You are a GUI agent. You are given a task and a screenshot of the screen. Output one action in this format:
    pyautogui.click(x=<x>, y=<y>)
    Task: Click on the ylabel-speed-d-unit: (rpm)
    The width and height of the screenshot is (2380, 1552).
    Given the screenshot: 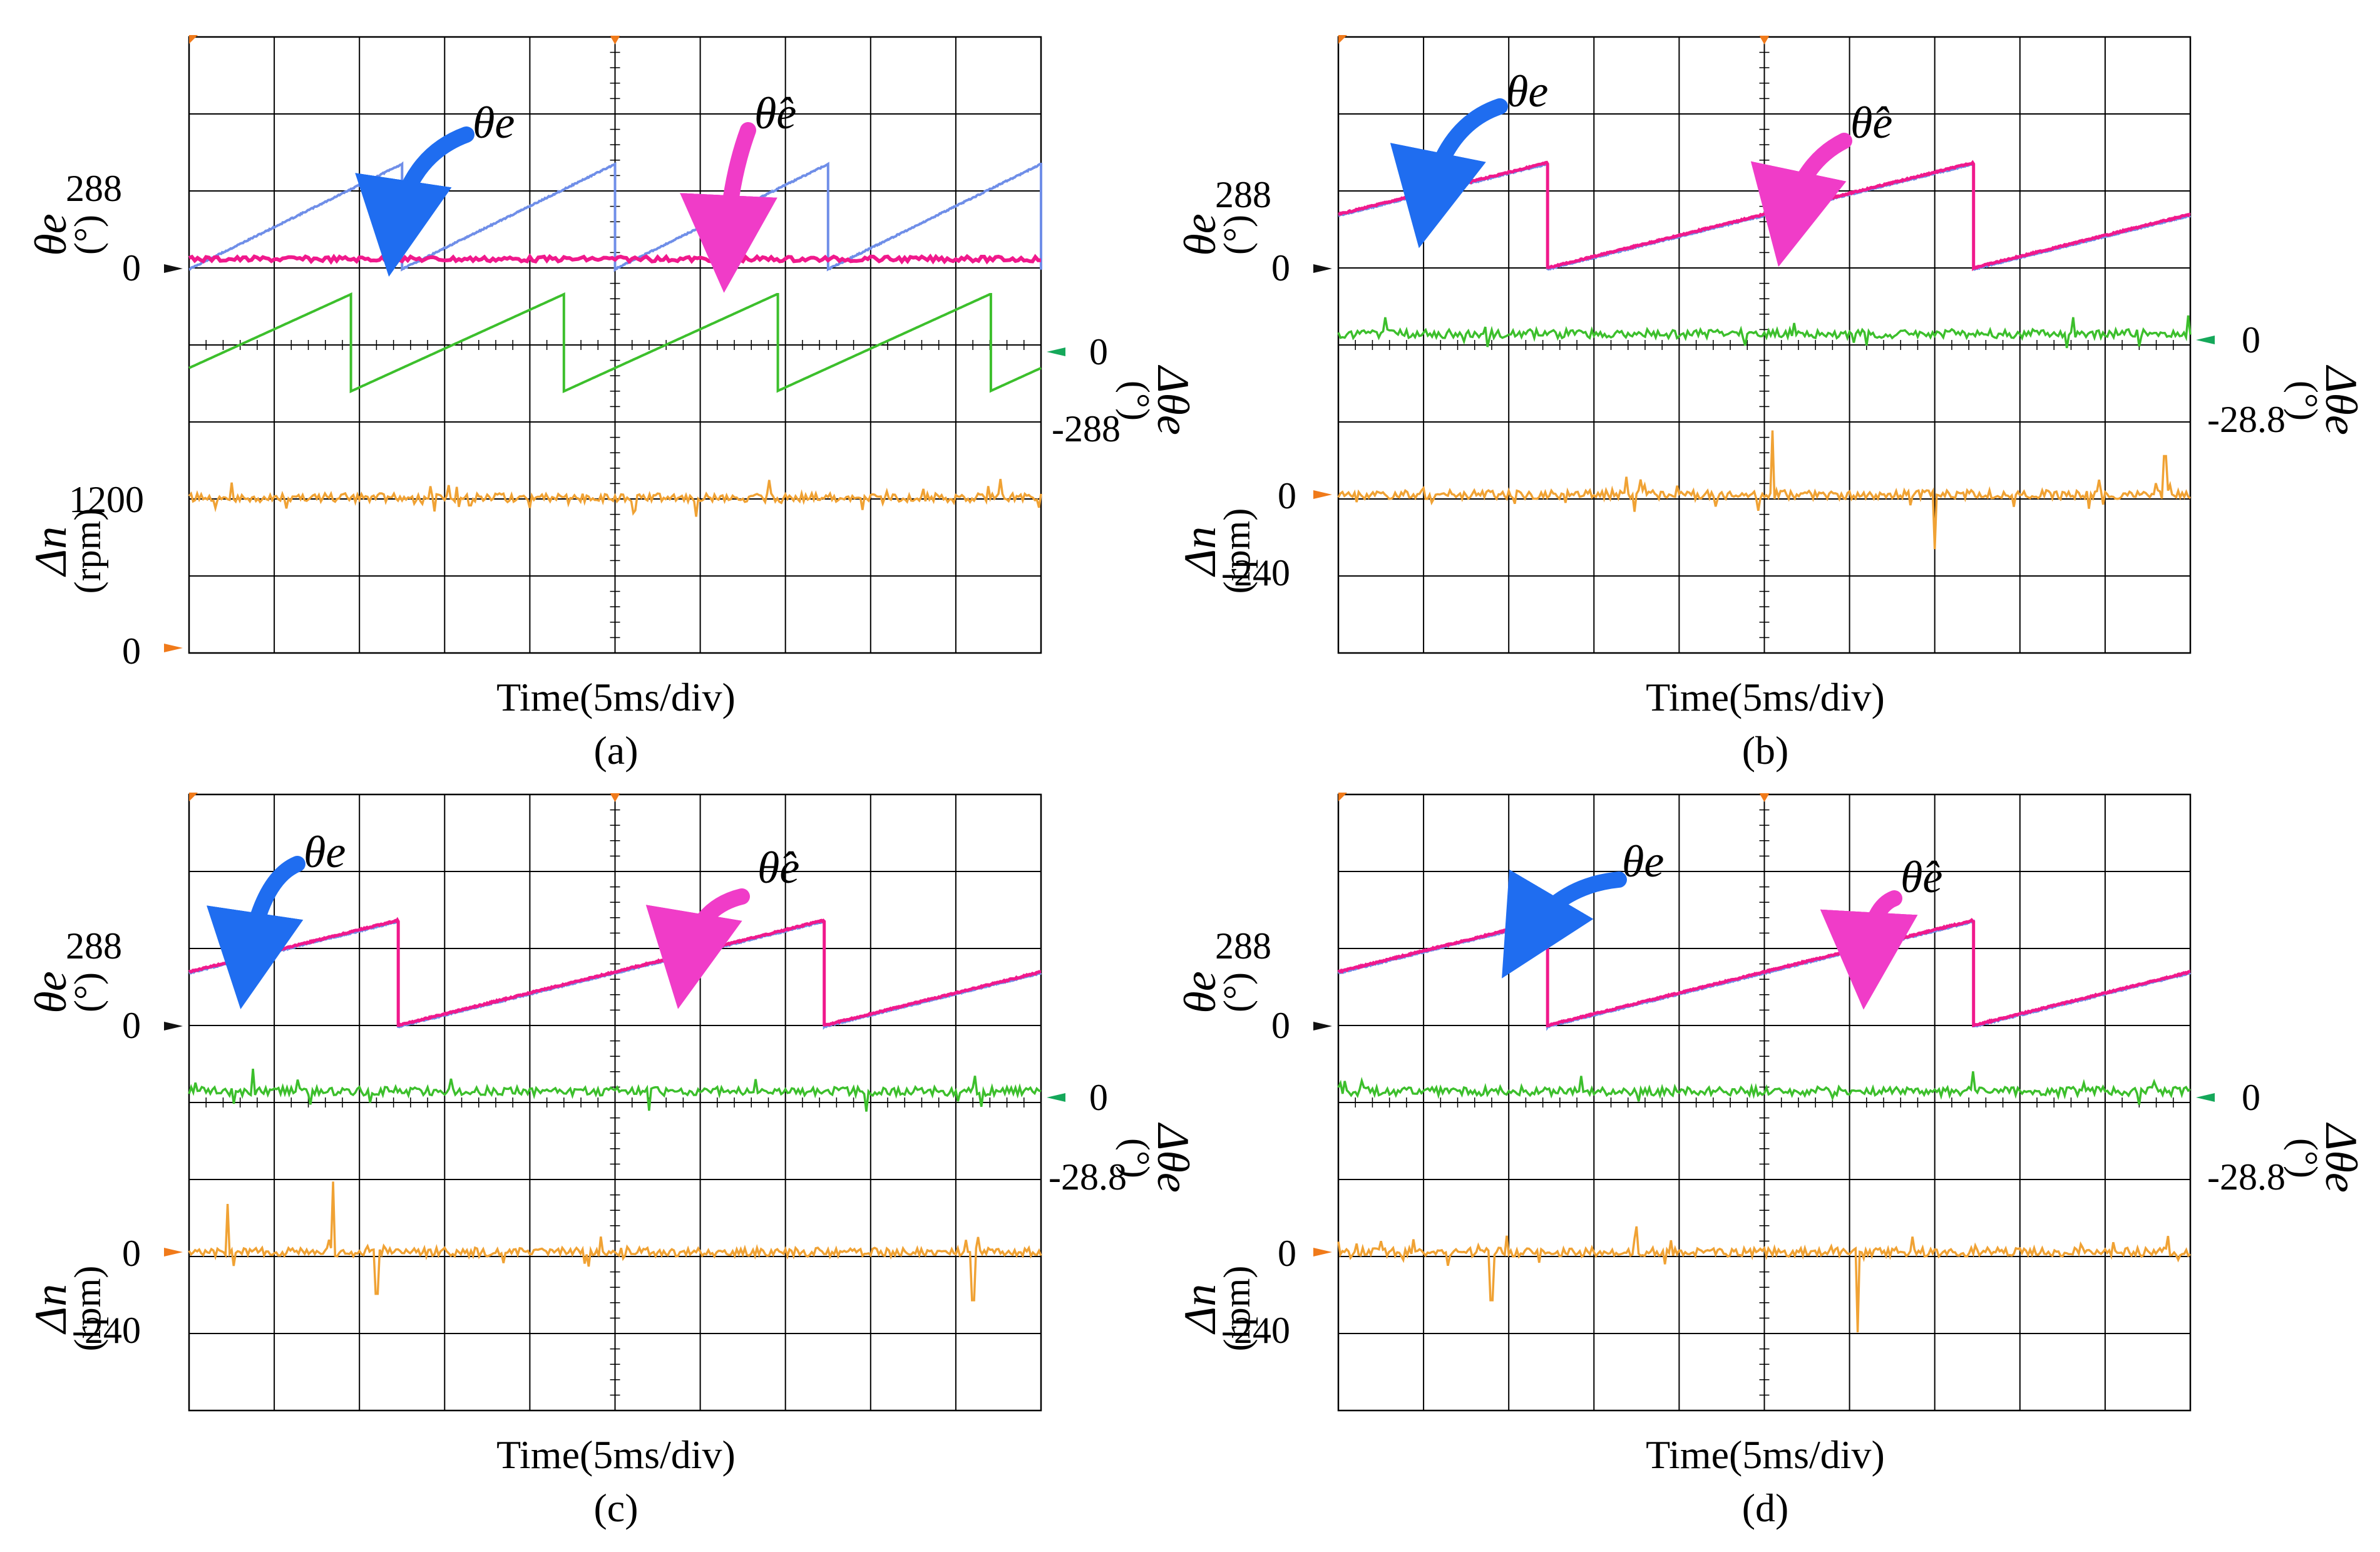 What is the action you would take?
    pyautogui.click(x=1237, y=1309)
    